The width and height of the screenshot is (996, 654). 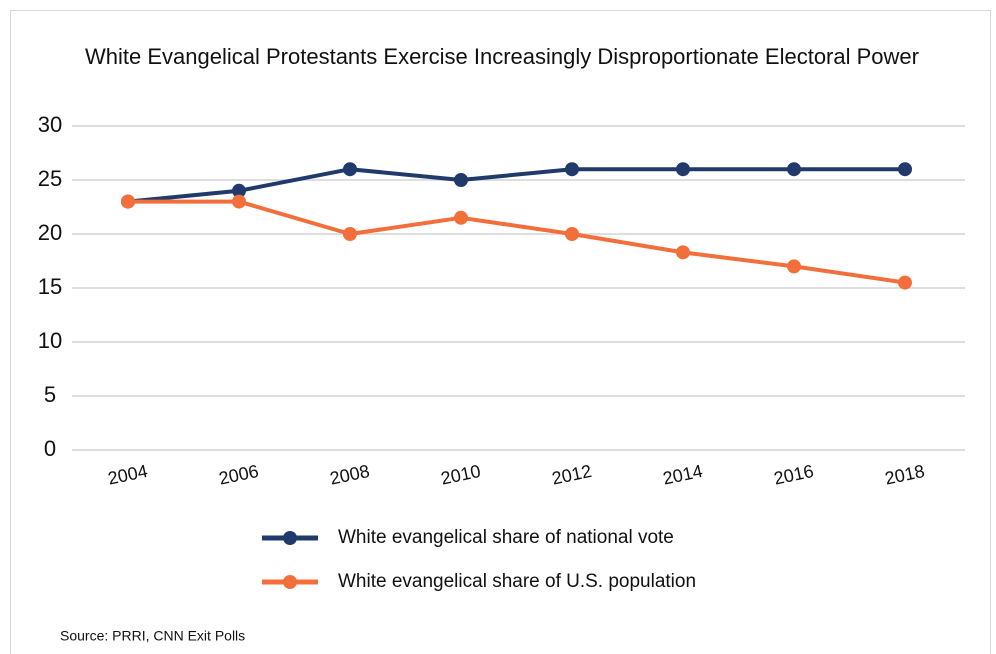 What do you see at coordinates (904, 475) in the screenshot?
I see `x-tick-label: 2018` at bounding box center [904, 475].